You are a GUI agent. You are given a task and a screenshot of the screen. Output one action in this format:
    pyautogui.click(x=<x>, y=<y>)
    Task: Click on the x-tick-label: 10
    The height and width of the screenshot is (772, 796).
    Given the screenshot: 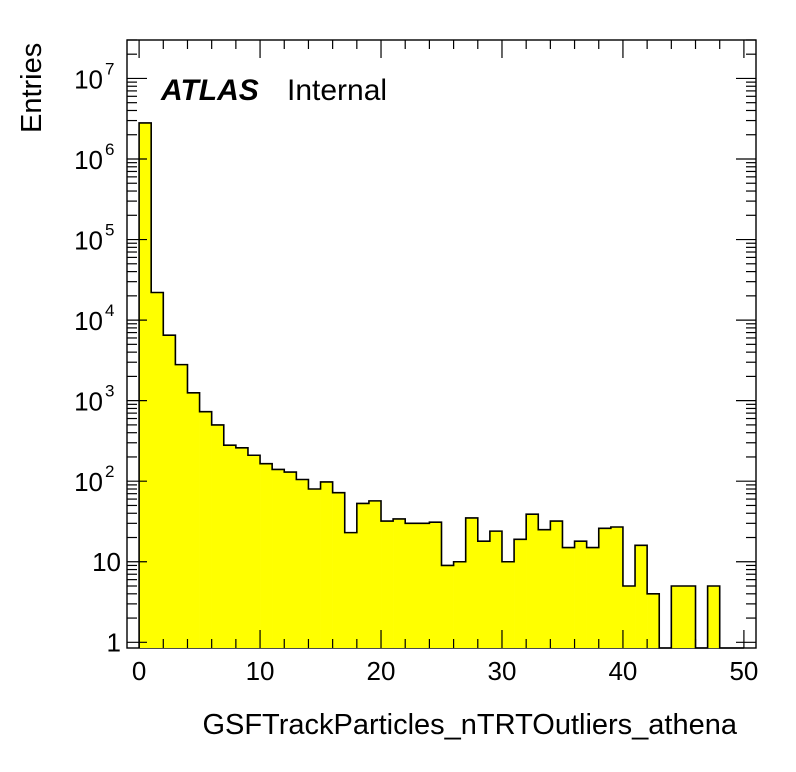 What is the action you would take?
    pyautogui.click(x=260, y=671)
    